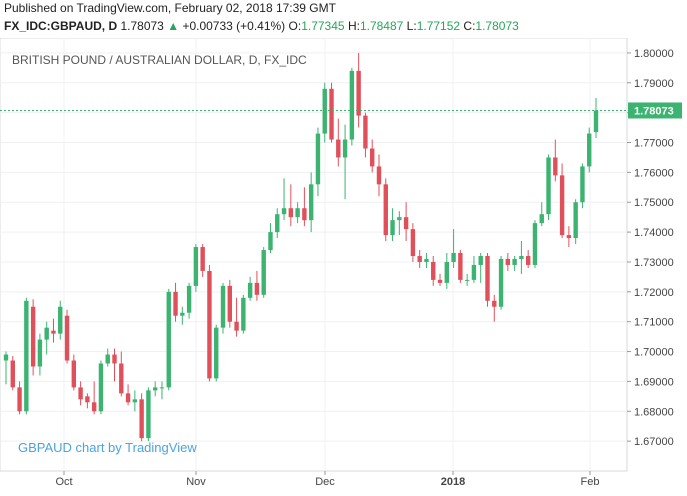  What do you see at coordinates (323, 26) in the screenshot?
I see `open-value: 1.77345` at bounding box center [323, 26].